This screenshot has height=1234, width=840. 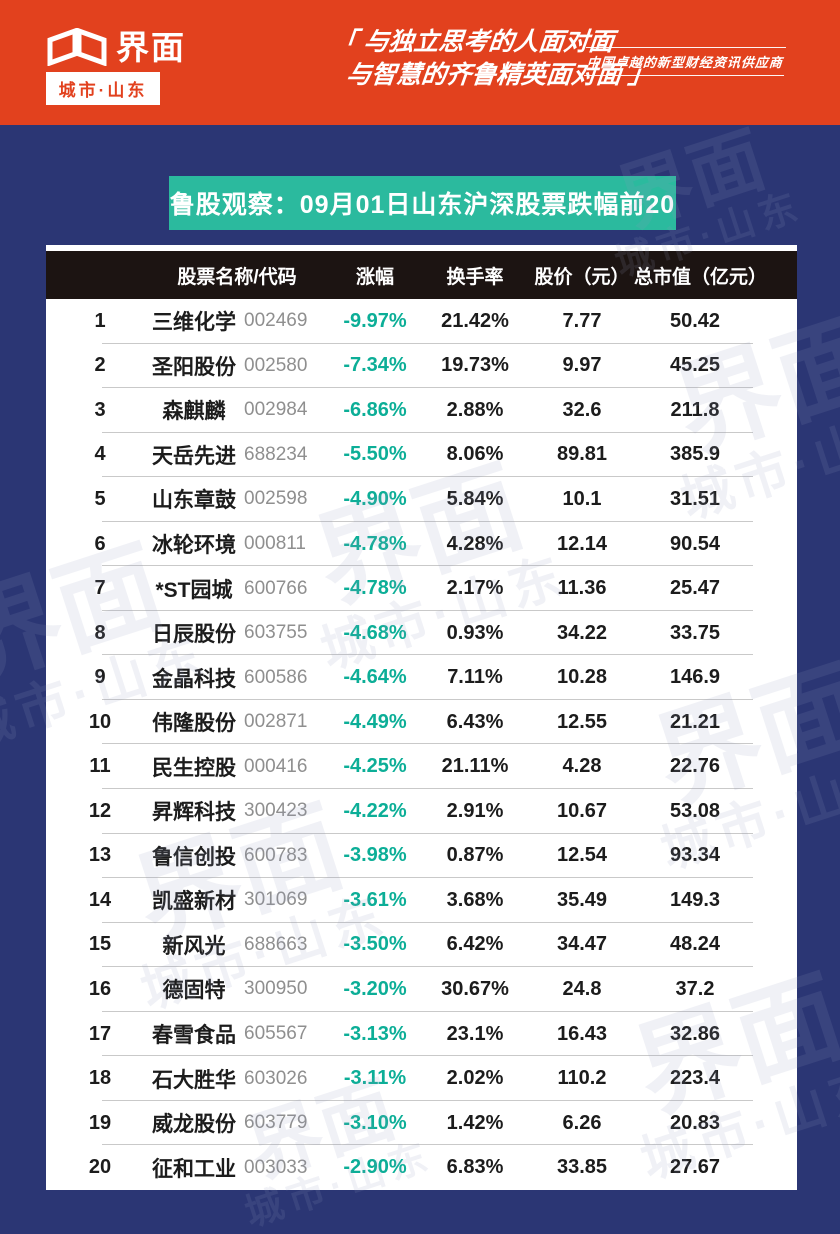 I want to click on stock-code: 600783, so click(x=276, y=855).